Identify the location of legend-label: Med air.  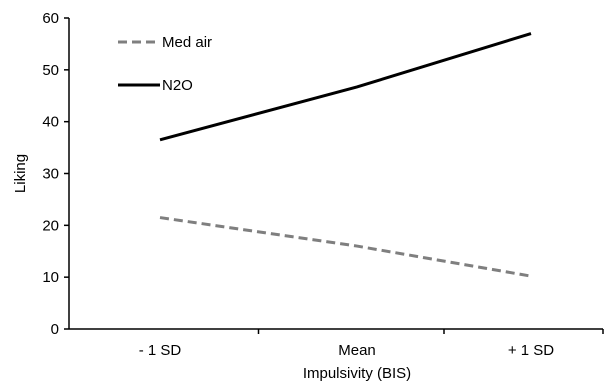
(187, 42).